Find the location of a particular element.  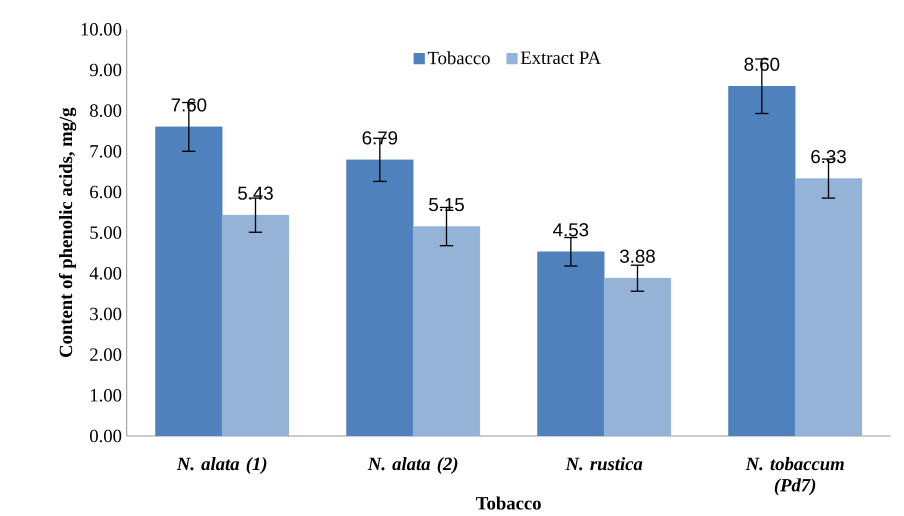

y-tick-label: 8.00 is located at coordinates (106, 111).